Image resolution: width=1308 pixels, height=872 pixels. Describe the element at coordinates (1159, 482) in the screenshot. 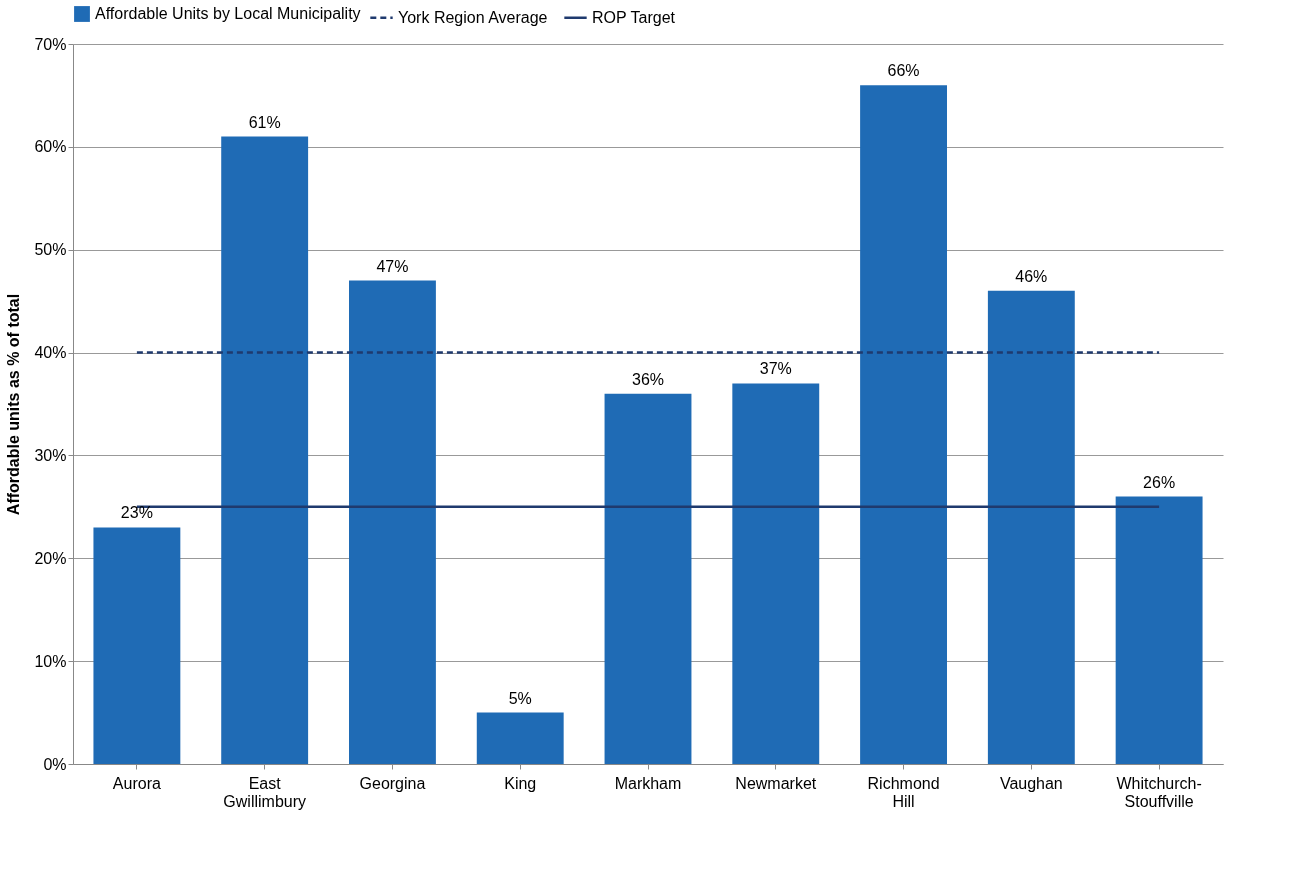

I see `data-label: 26%` at that location.